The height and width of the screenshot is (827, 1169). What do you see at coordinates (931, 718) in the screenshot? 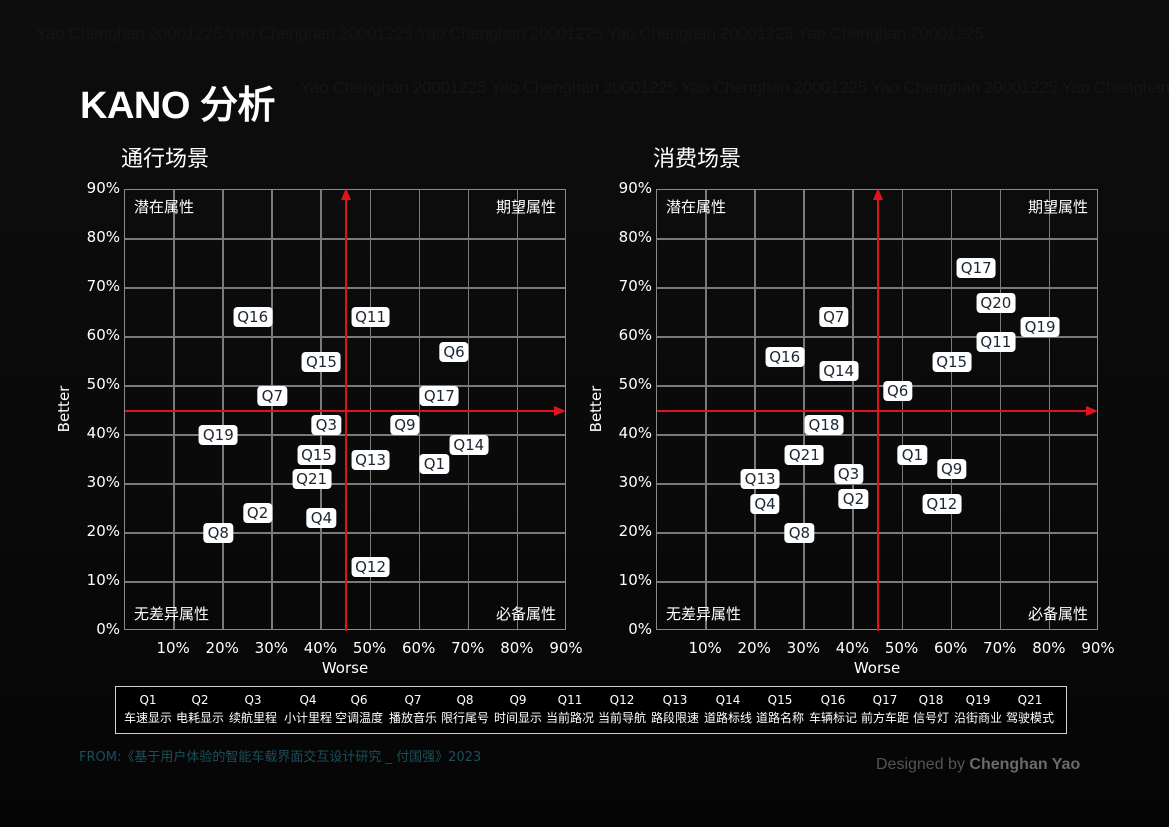
I see `legend-name: 信号灯` at bounding box center [931, 718].